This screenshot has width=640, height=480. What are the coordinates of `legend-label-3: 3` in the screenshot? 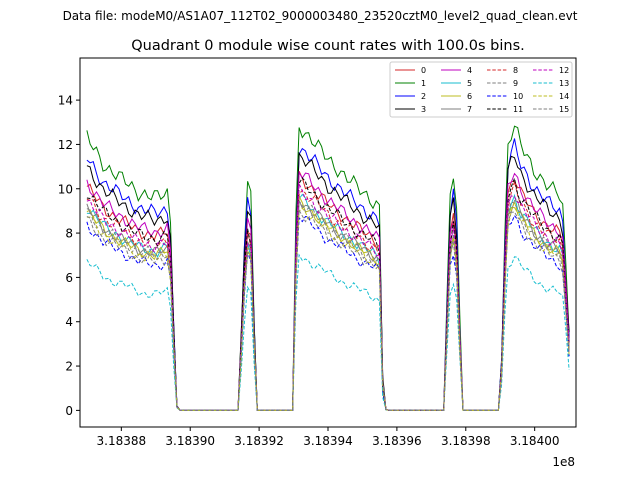 It's located at (423, 109).